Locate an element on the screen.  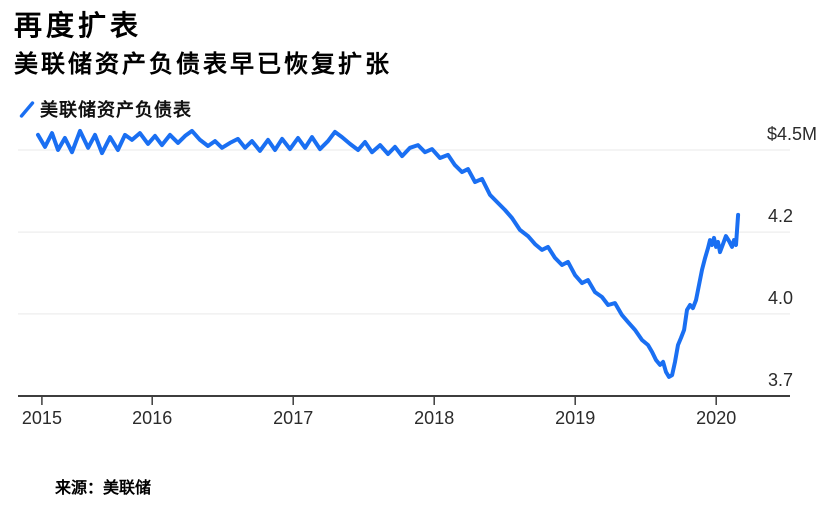
x-axis-label: 2018 is located at coordinates (434, 418).